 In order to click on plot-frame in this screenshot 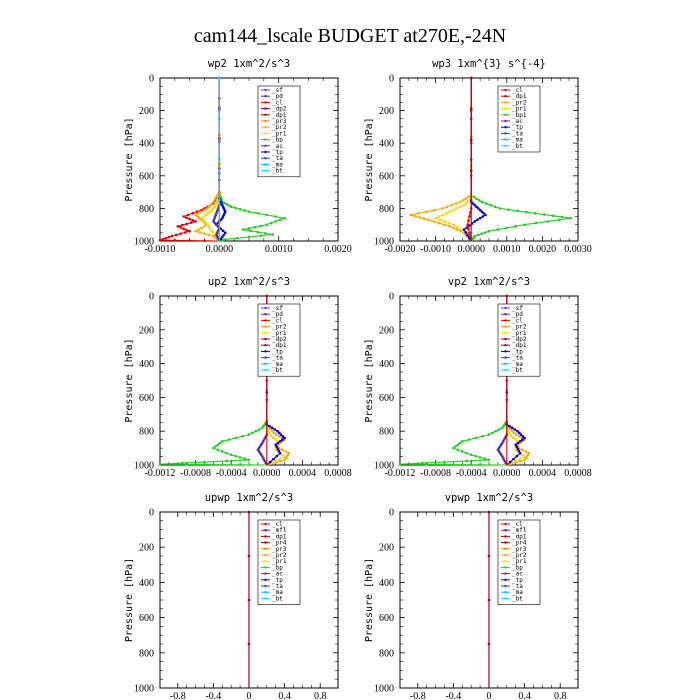, I will do `click(249, 380)`.